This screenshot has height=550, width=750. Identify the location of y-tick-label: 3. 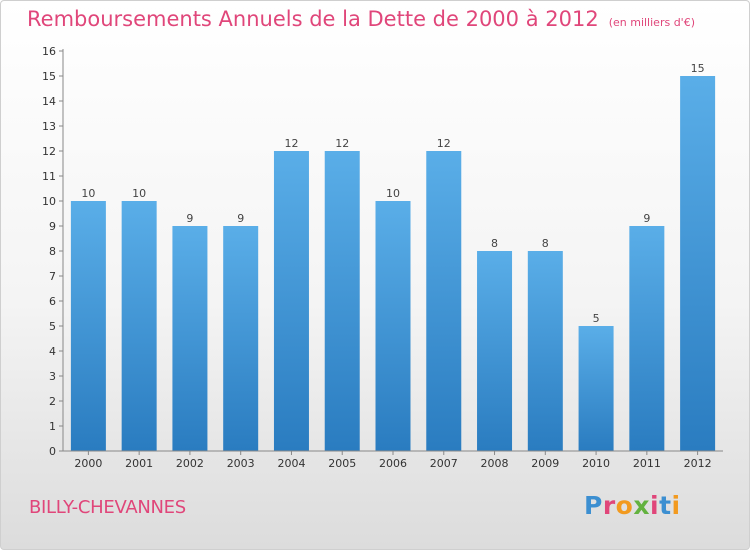
(52, 376).